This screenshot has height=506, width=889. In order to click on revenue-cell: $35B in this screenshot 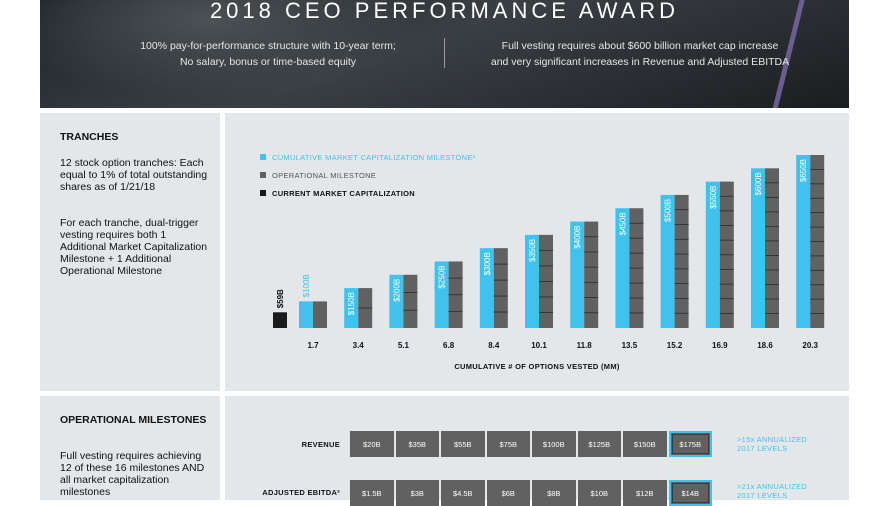, I will do `click(417, 444)`.